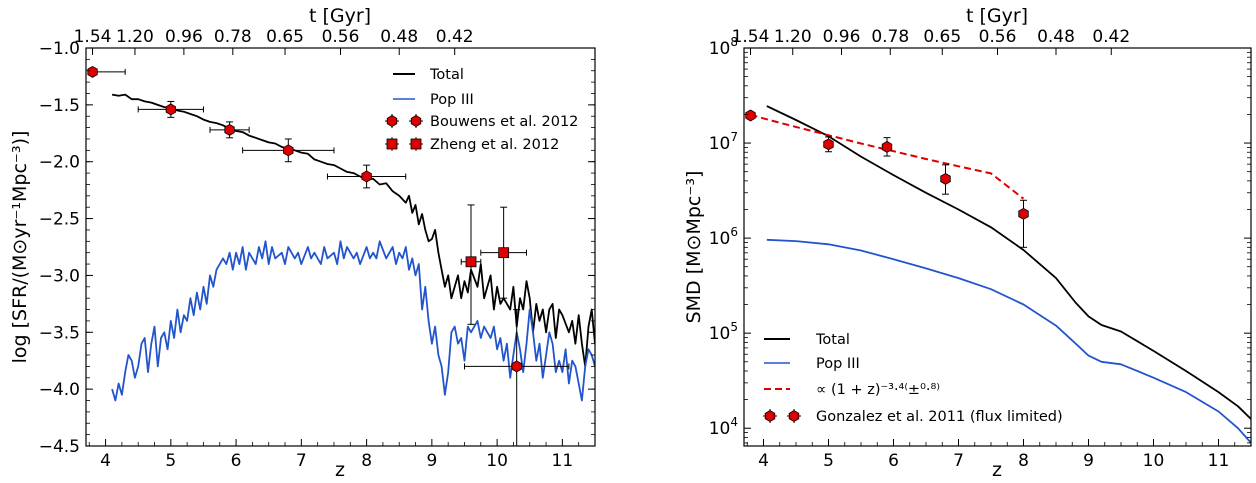  What do you see at coordinates (59, 276) in the screenshot?
I see `y-tick-label: −3.0` at bounding box center [59, 276].